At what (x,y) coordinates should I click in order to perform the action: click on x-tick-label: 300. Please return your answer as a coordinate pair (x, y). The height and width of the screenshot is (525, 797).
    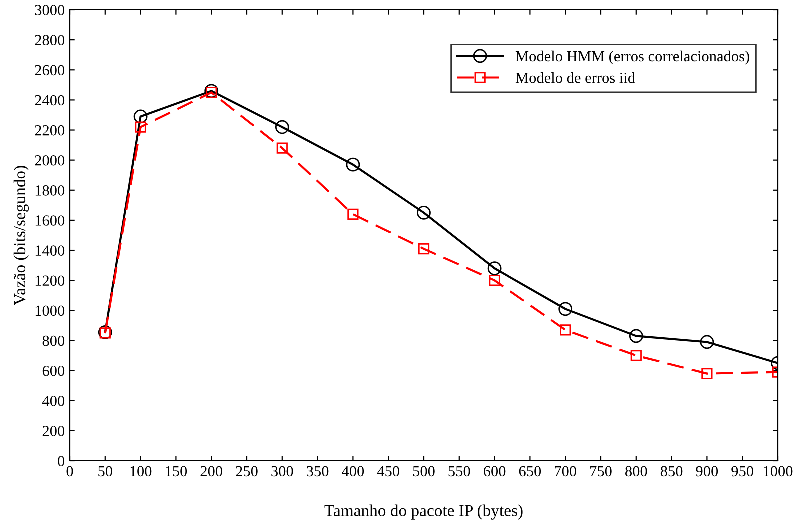
    Looking at the image, I should click on (283, 471).